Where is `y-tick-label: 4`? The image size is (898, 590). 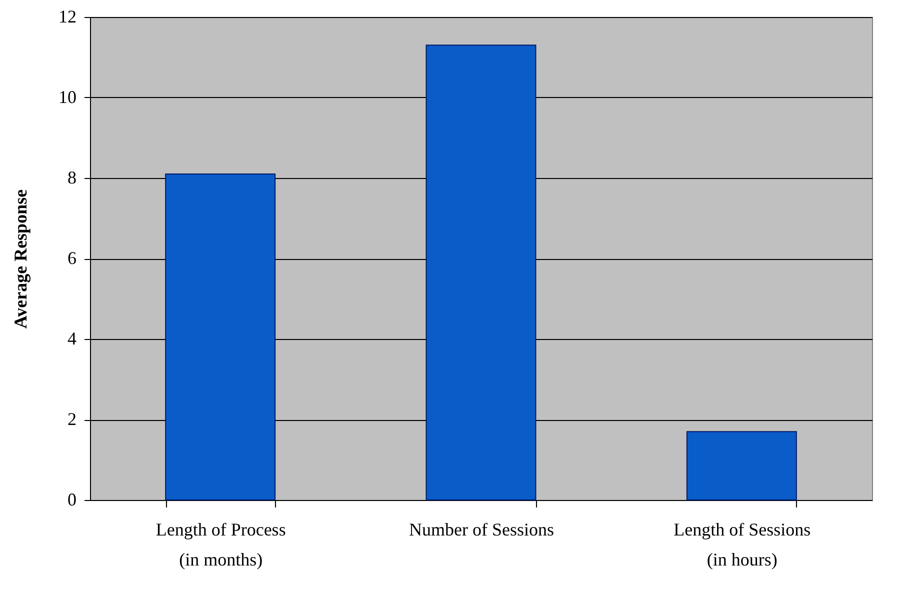 y-tick-label: 4 is located at coordinates (72, 338).